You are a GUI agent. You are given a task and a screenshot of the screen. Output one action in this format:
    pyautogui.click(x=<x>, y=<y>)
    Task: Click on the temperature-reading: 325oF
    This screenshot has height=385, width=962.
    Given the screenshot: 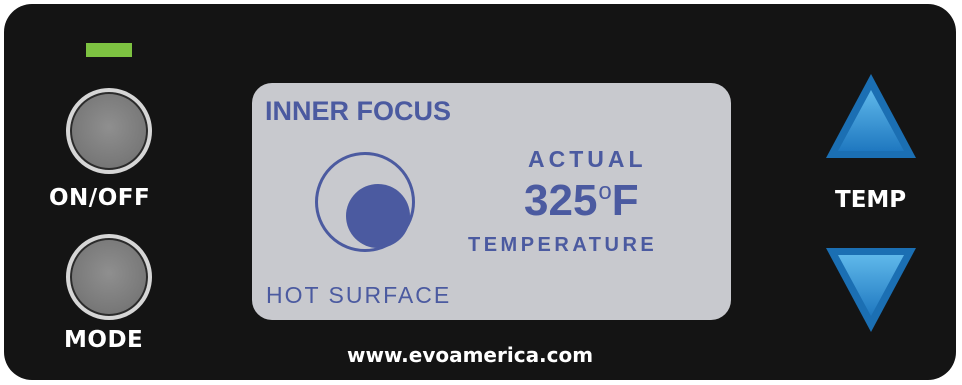 What is the action you would take?
    pyautogui.click(x=581, y=201)
    